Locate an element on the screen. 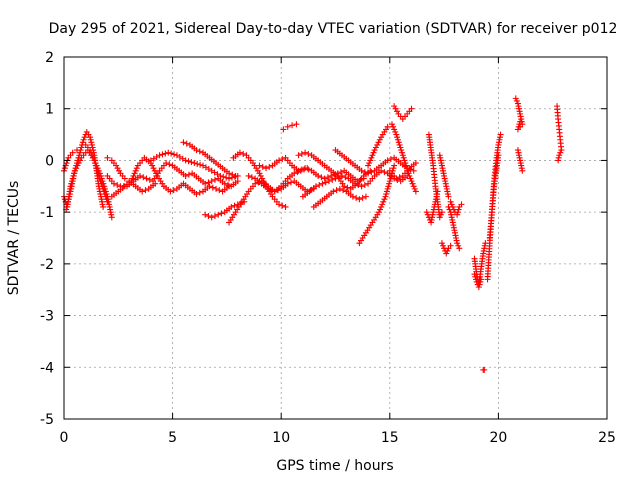 Image resolution: width=640 pixels, height=480 pixels. series-t36 is located at coordinates (559, 133).